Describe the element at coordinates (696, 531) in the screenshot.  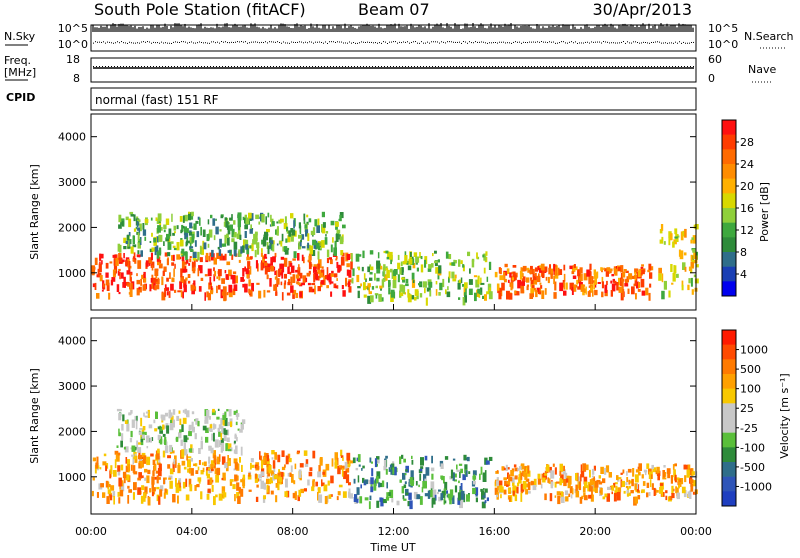
I see `x-tick-label: 00:00` at that location.